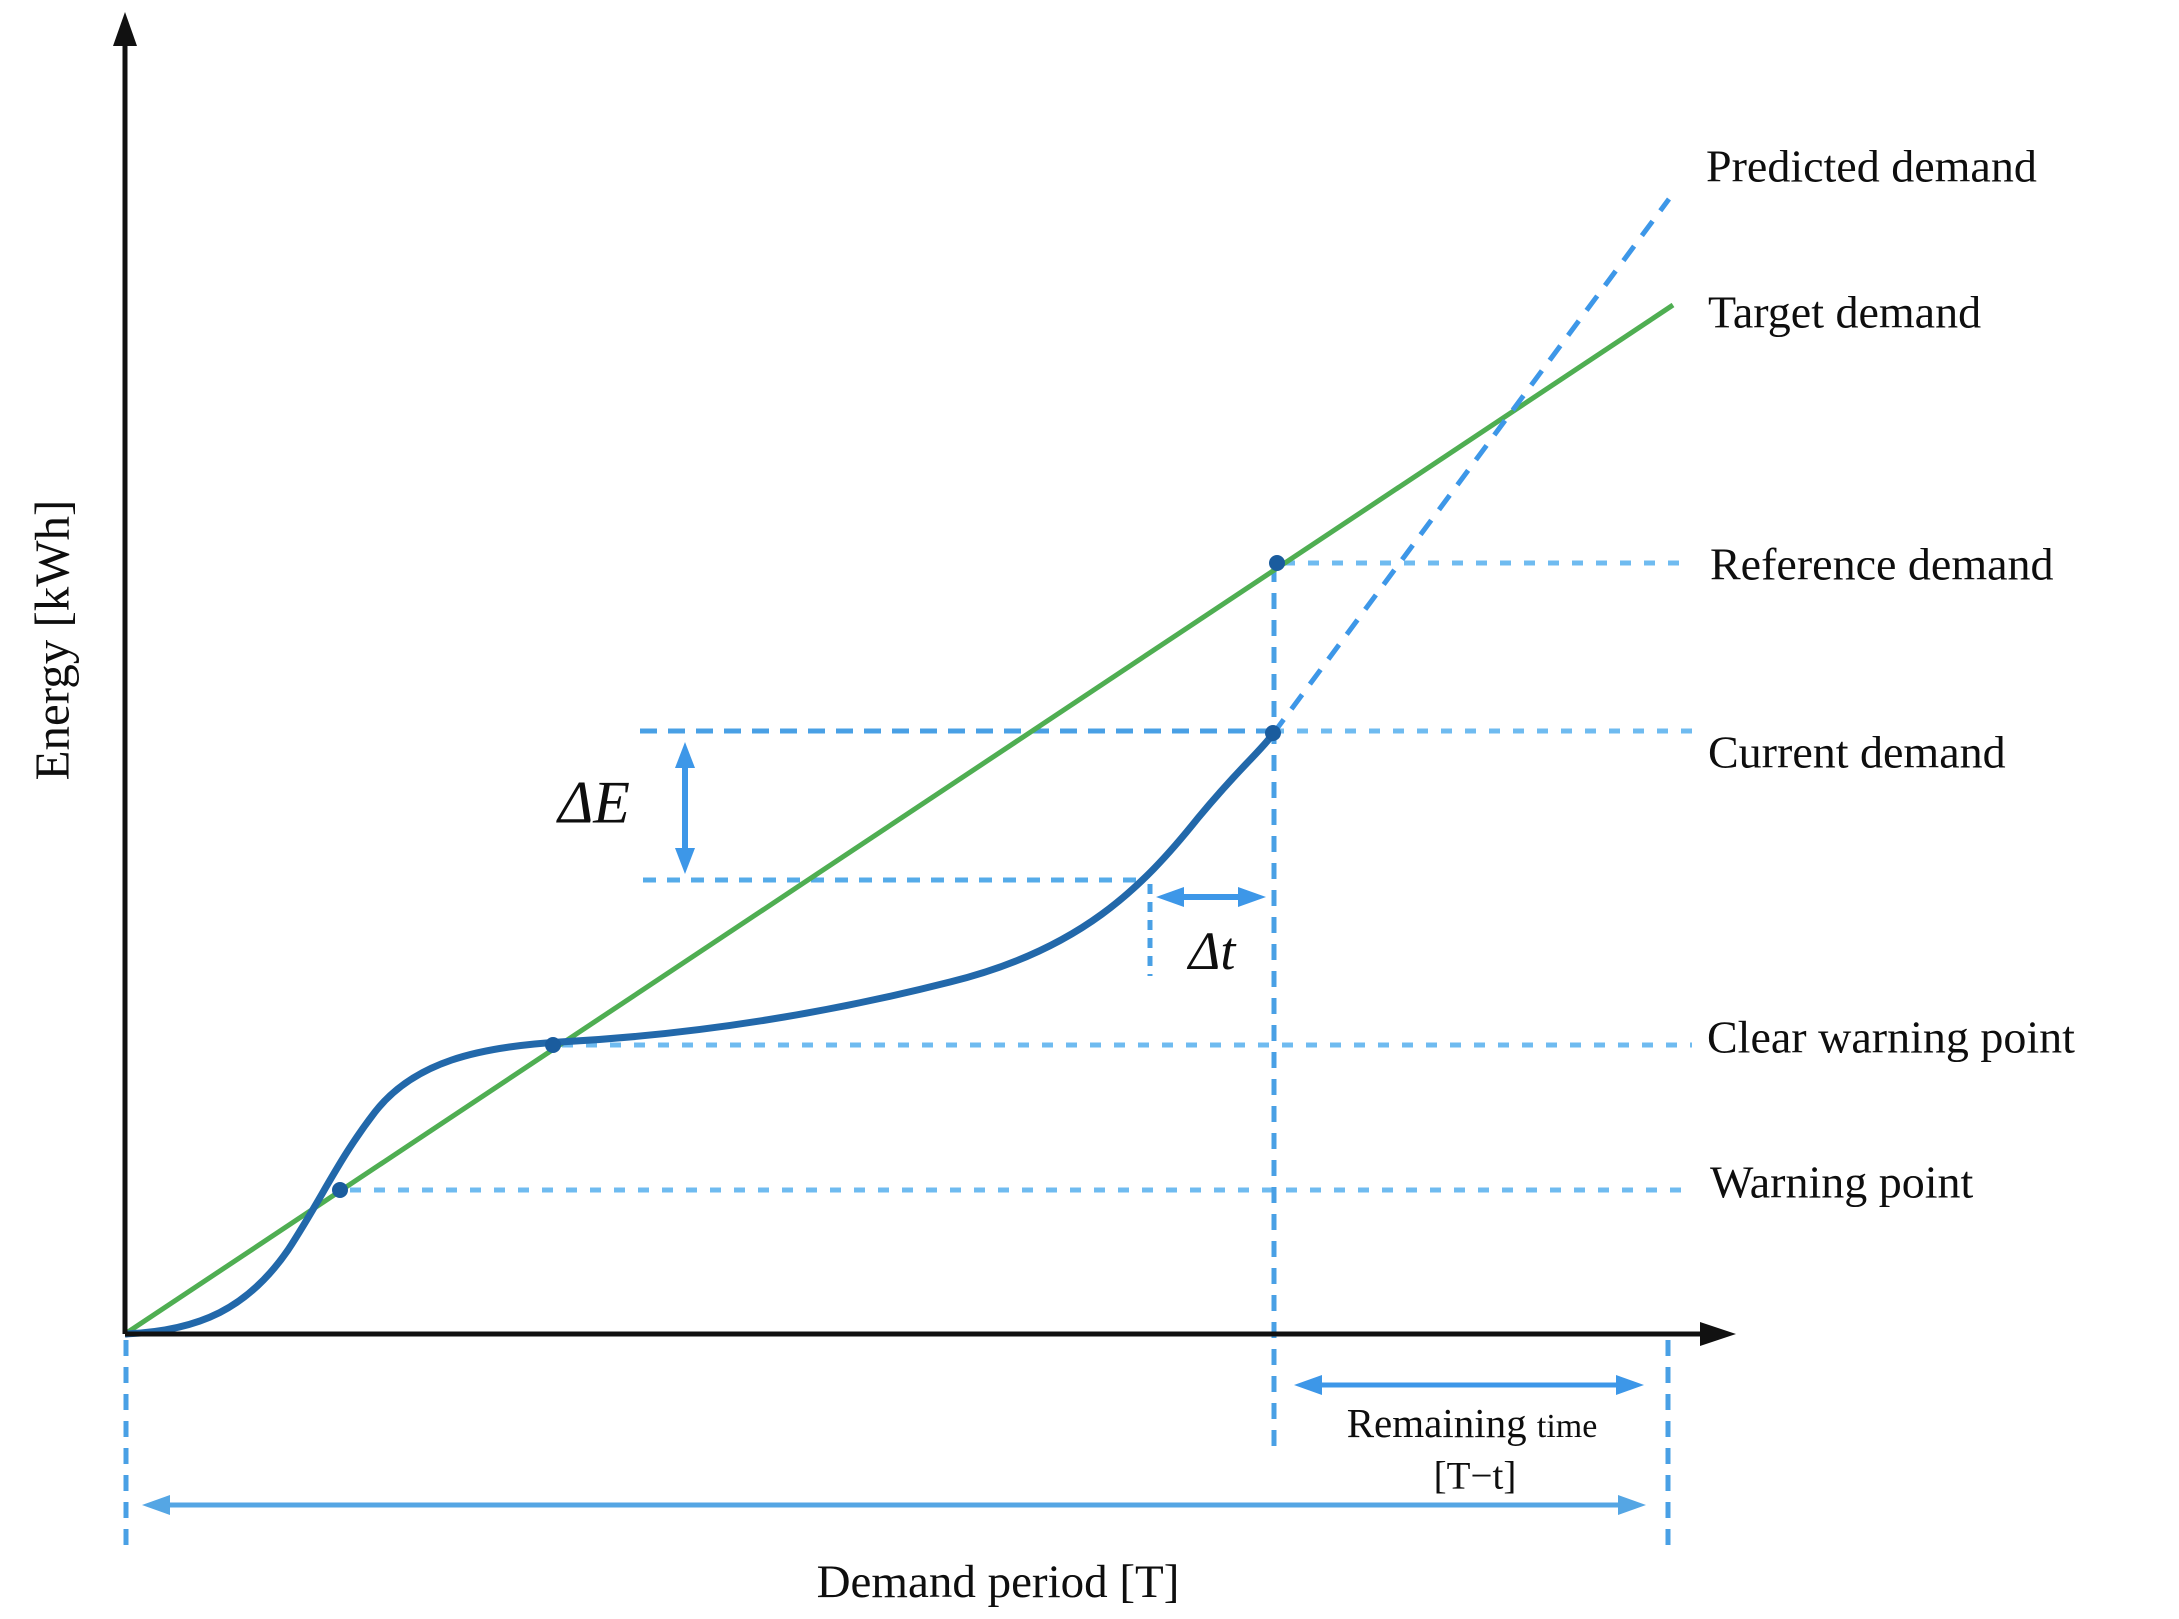  What do you see at coordinates (1882, 564) in the screenshot?
I see `reference-demand-label: Reference demand` at bounding box center [1882, 564].